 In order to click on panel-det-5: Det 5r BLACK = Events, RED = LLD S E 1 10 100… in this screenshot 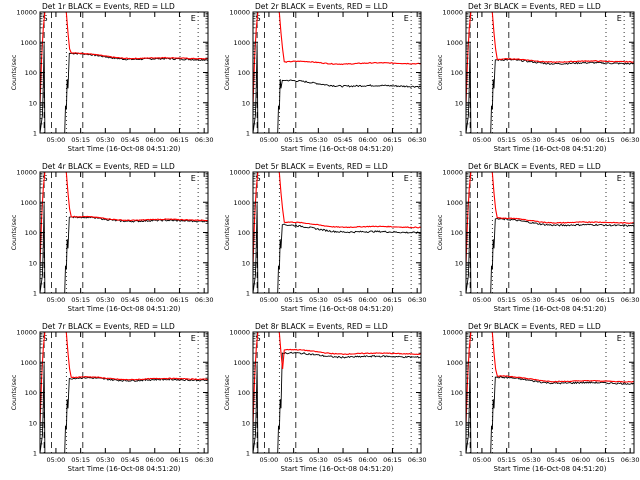, I will do `click(325, 237)`.